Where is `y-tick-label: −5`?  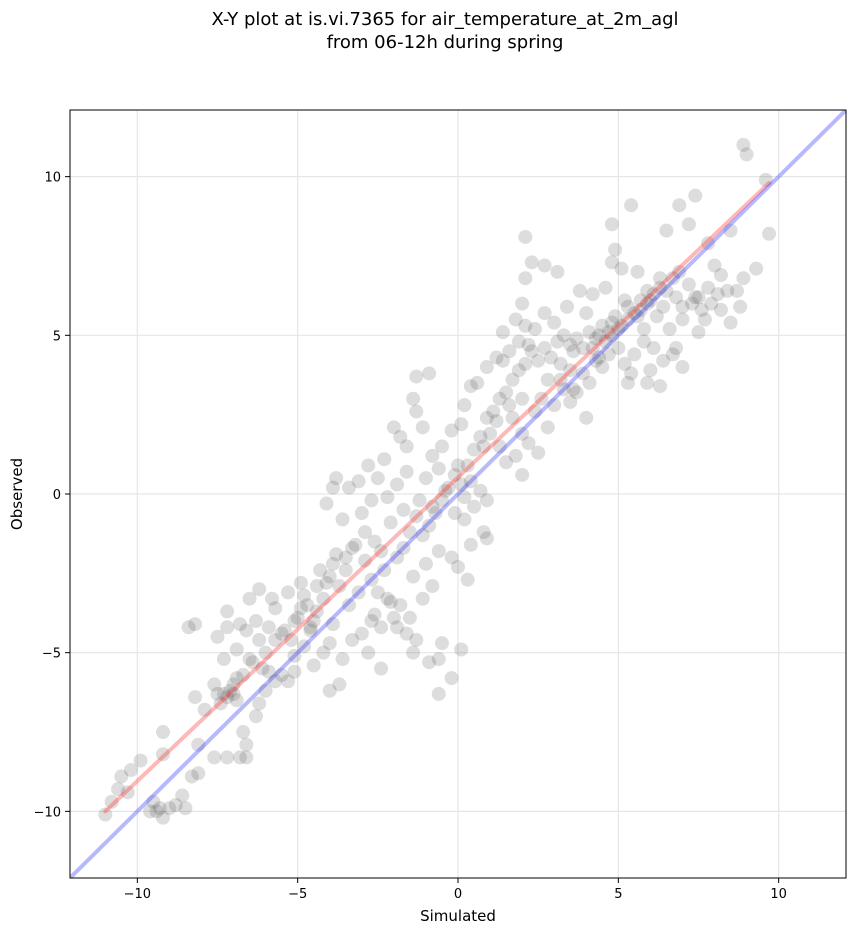
y-tick-label: −5 is located at coordinates (51, 654).